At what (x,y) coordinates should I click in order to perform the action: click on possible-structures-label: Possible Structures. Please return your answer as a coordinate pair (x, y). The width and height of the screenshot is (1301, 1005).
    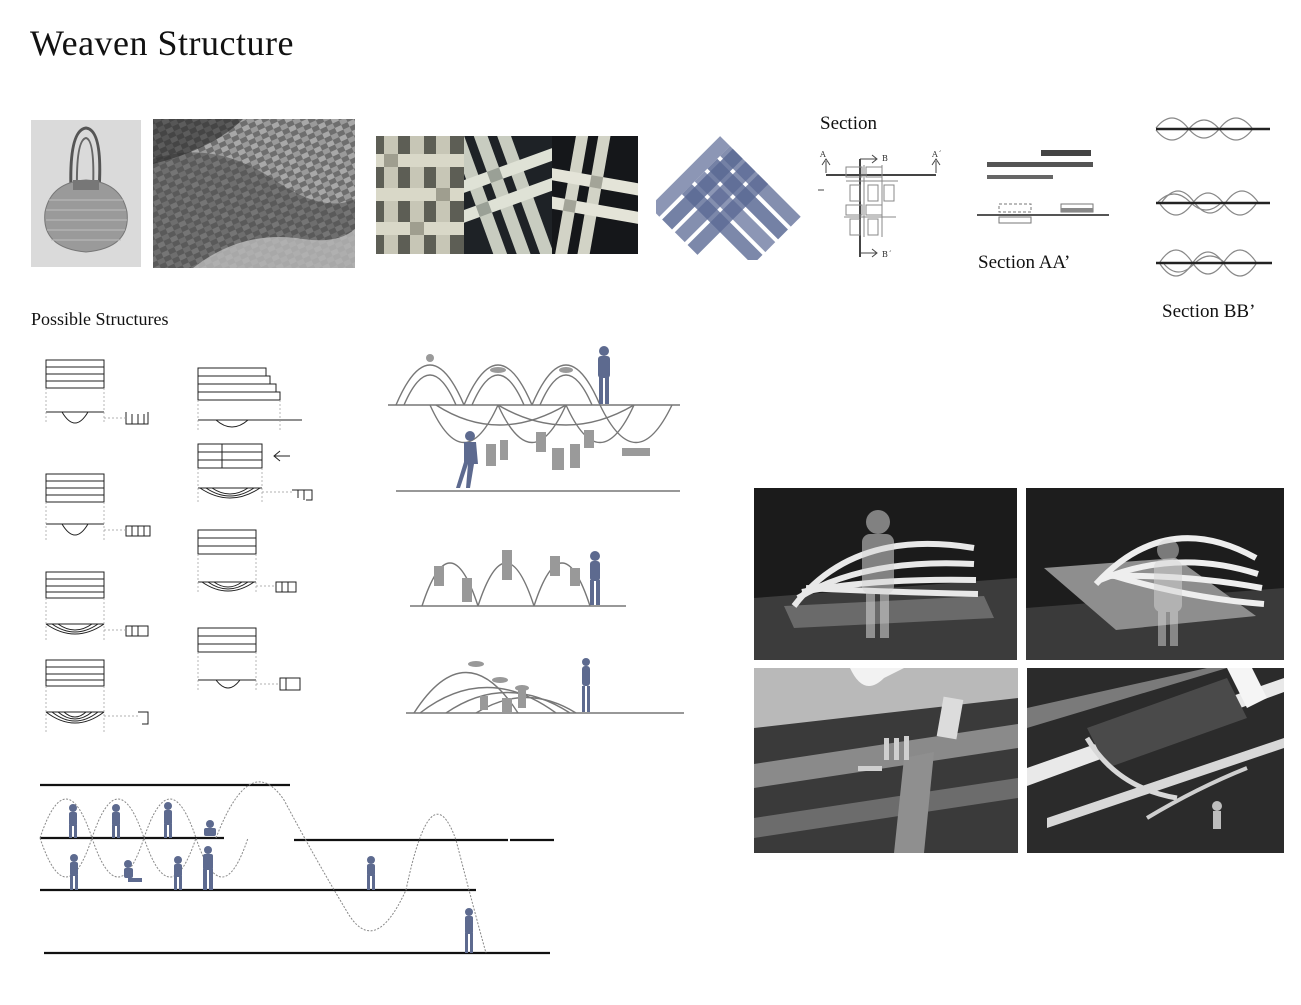
    Looking at the image, I should click on (100, 319).